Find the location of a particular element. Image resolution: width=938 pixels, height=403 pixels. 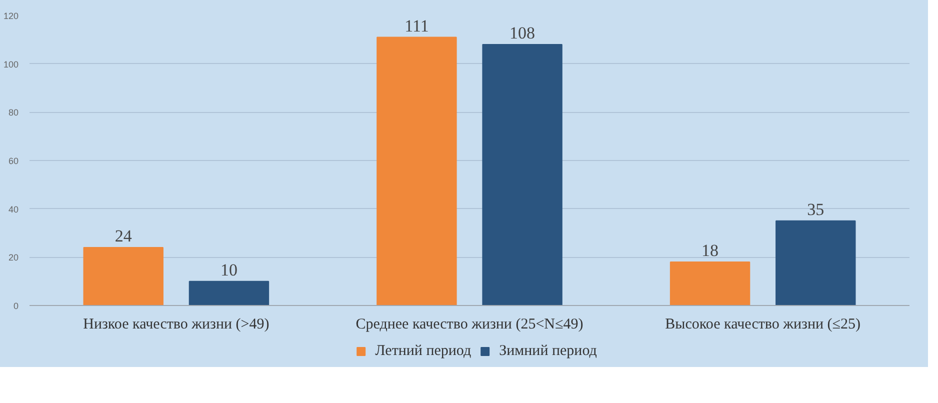

legend-label: Зимний период is located at coordinates (548, 351).